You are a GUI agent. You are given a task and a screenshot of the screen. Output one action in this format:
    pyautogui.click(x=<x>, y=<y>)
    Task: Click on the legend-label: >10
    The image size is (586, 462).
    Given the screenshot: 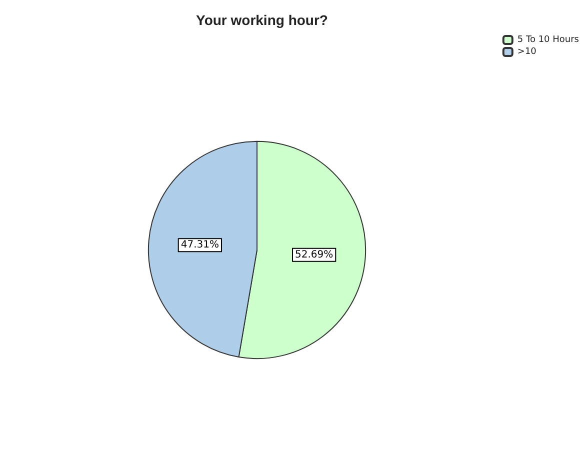 What is the action you would take?
    pyautogui.click(x=527, y=52)
    